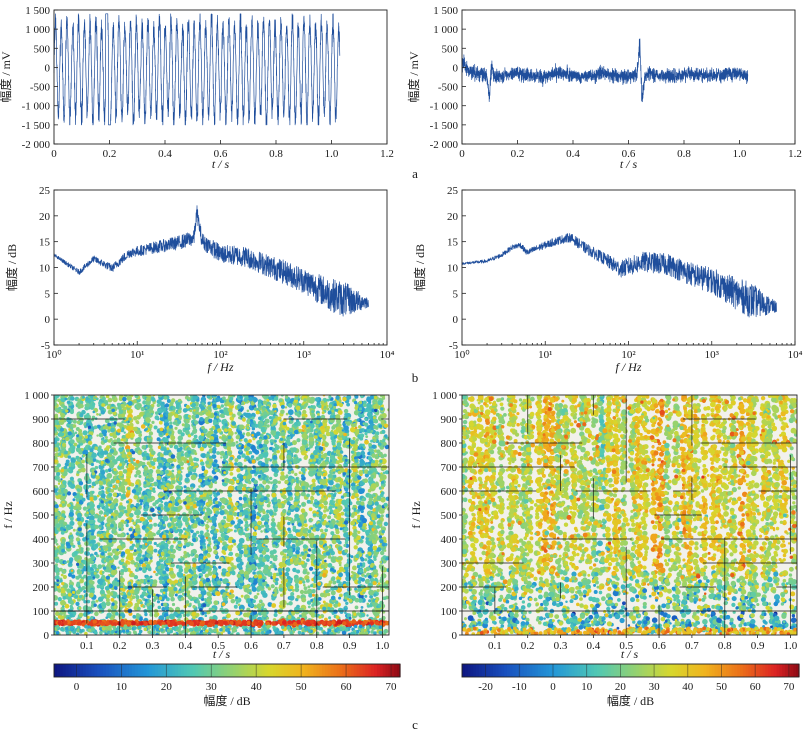 Image resolution: width=809 pixels, height=737 pixels. What do you see at coordinates (221, 515) in the screenshot?
I see `spectrogram-points` at bounding box center [221, 515].